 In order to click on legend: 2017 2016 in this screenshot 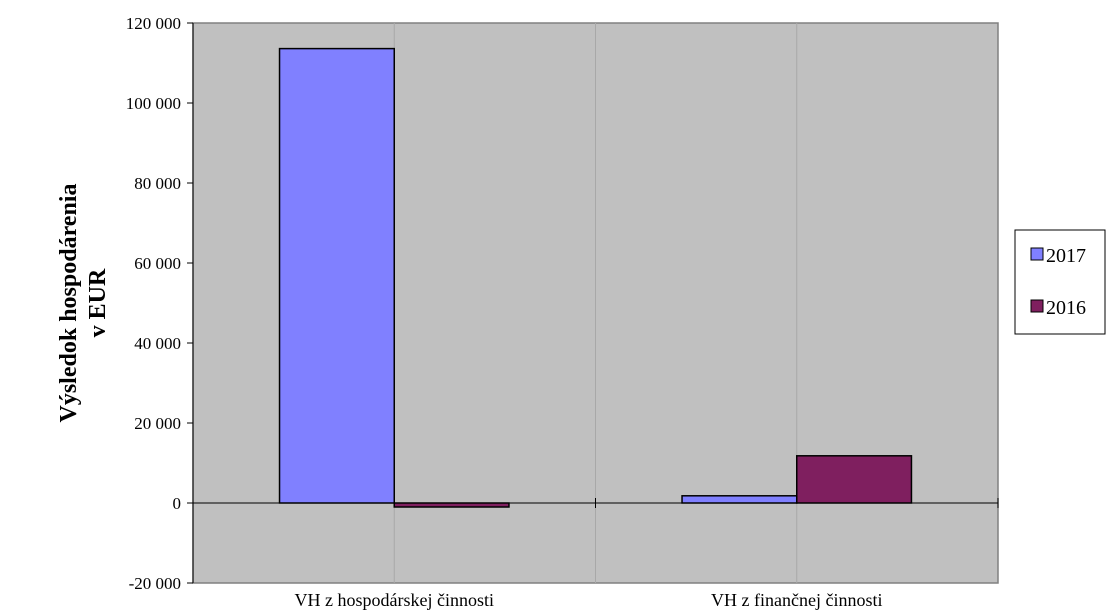, I will do `click(1060, 282)`.